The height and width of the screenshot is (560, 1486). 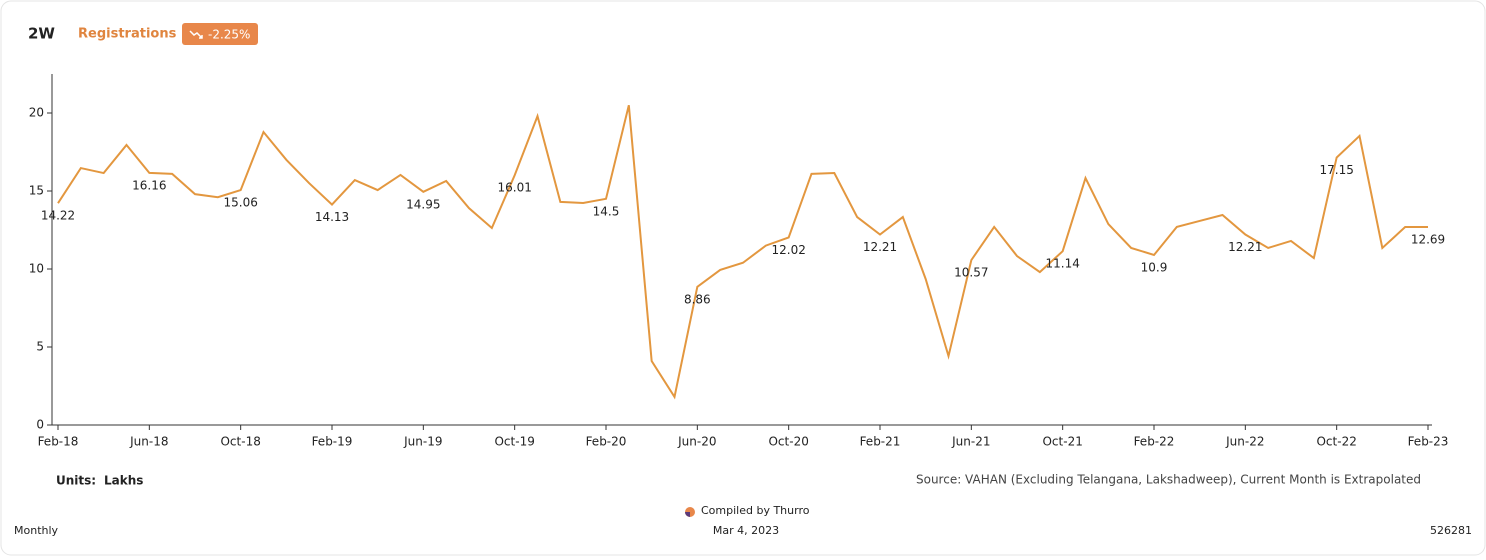 What do you see at coordinates (422, 442) in the screenshot?
I see `x-tick-label: Jun-19` at bounding box center [422, 442].